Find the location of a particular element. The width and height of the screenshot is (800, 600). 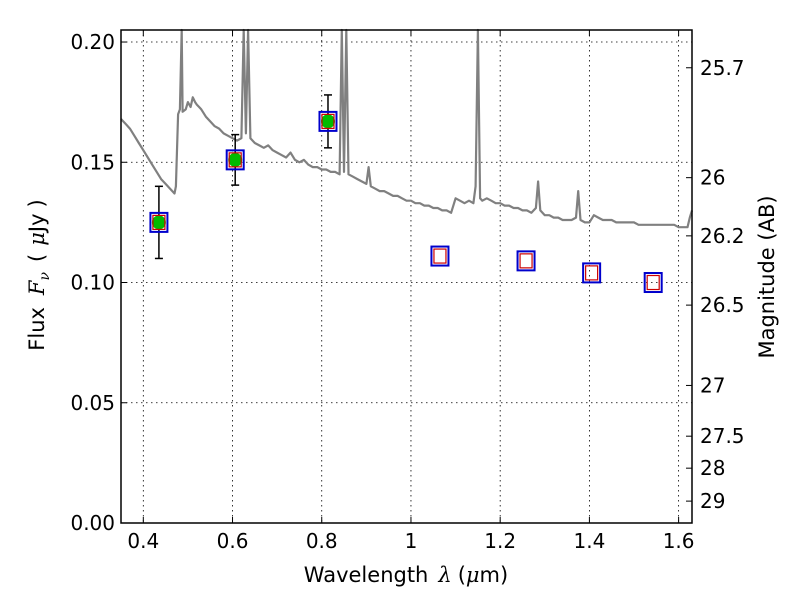

x-tick-label: 0.8 is located at coordinates (322, 541).